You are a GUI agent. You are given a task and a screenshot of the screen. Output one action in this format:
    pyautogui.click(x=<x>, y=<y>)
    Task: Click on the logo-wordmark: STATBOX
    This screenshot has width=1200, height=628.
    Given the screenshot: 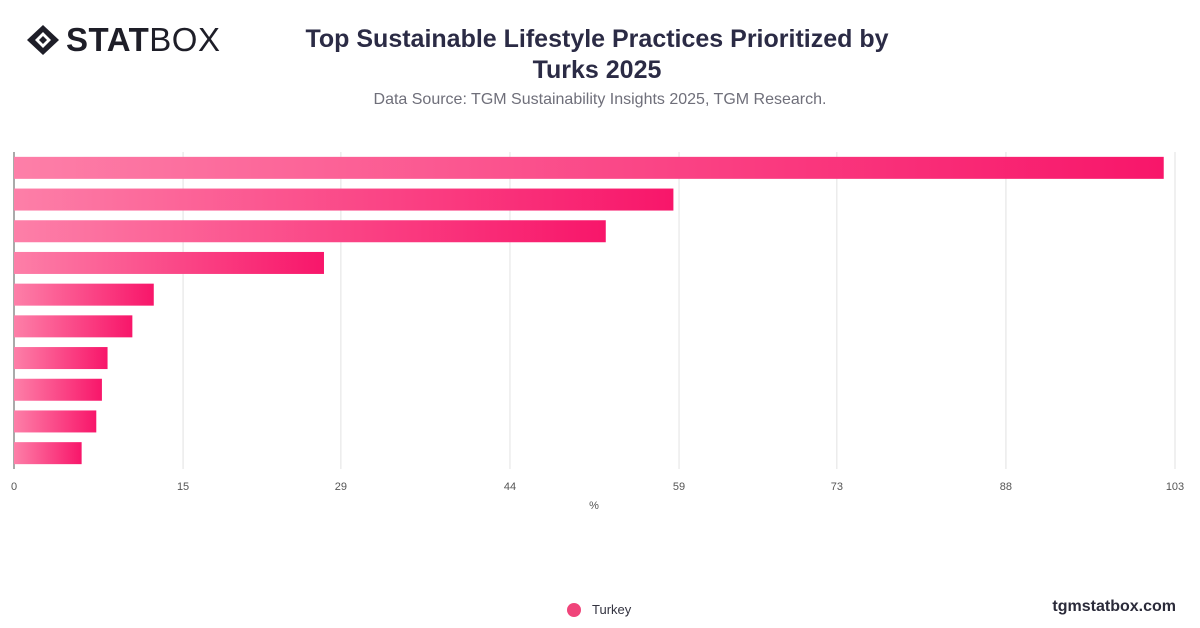 What is the action you would take?
    pyautogui.click(x=143, y=40)
    